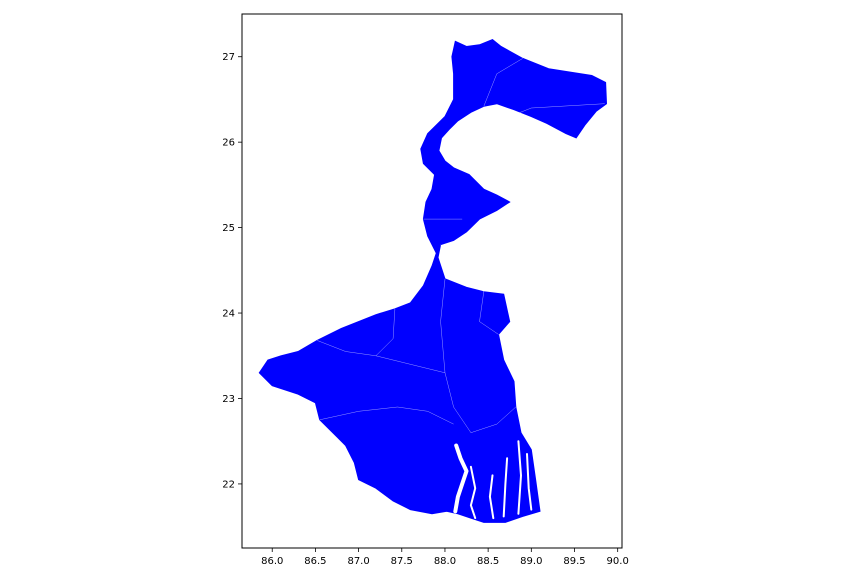 The height and width of the screenshot is (576, 864). I want to click on x-tick-label: 90.0, so click(618, 561).